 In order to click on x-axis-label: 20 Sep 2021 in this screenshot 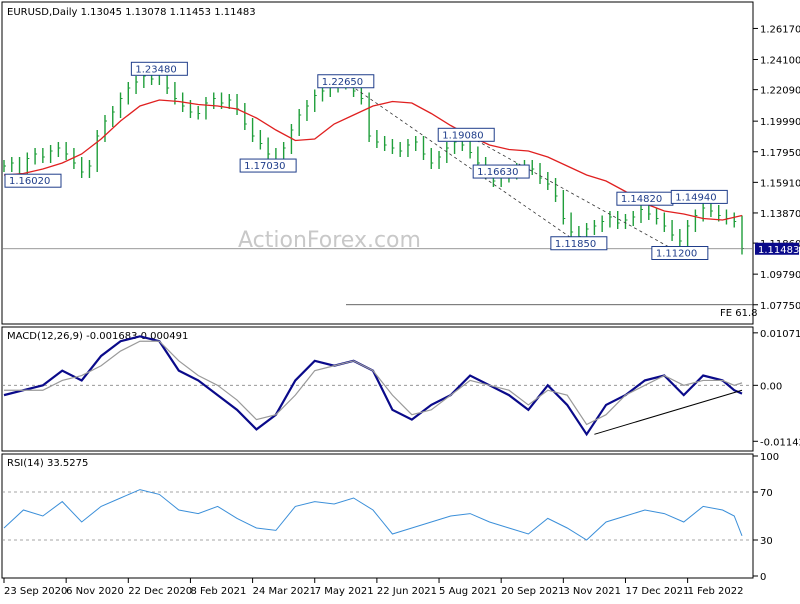, I will do `click(532, 591)`.